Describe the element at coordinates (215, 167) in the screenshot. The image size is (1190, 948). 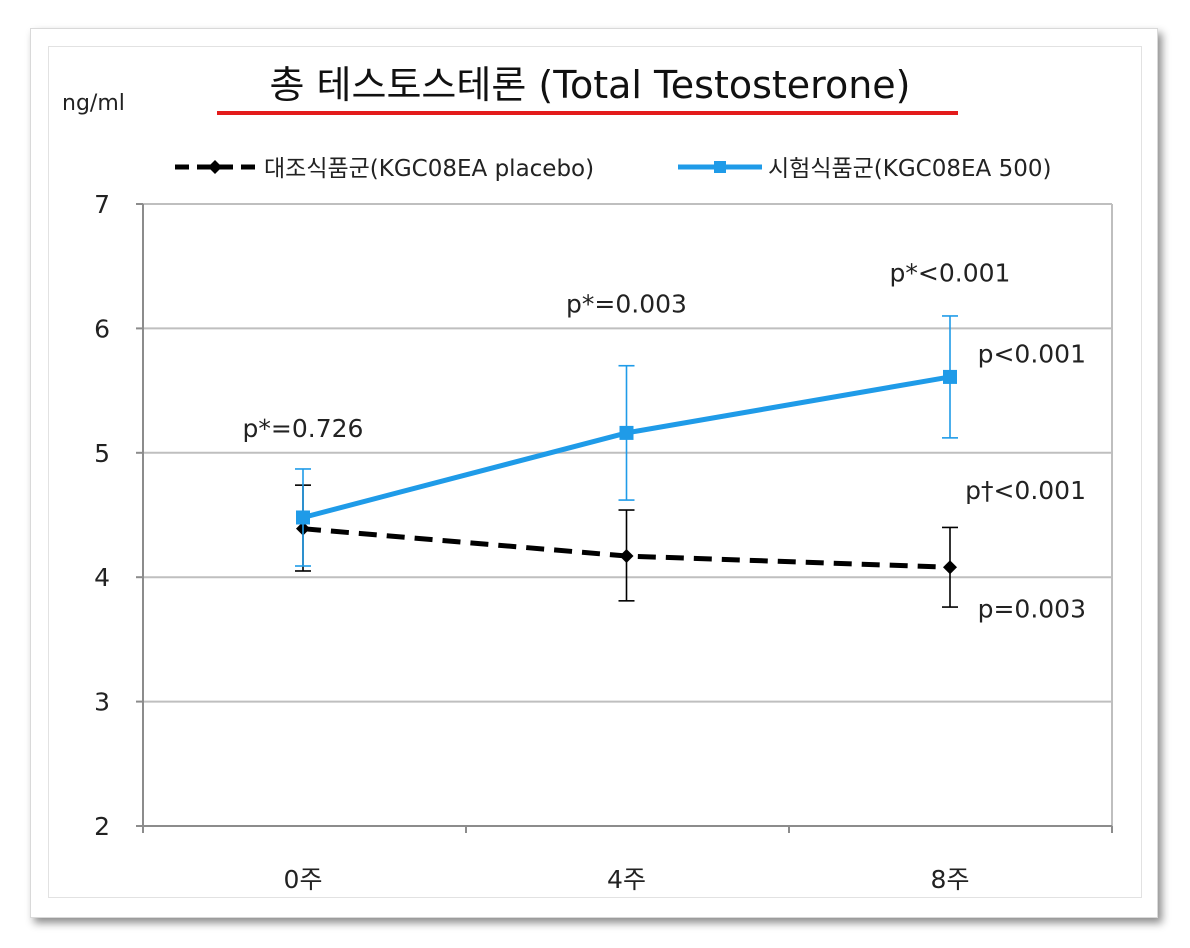
I see `legend-placebo-marker` at that location.